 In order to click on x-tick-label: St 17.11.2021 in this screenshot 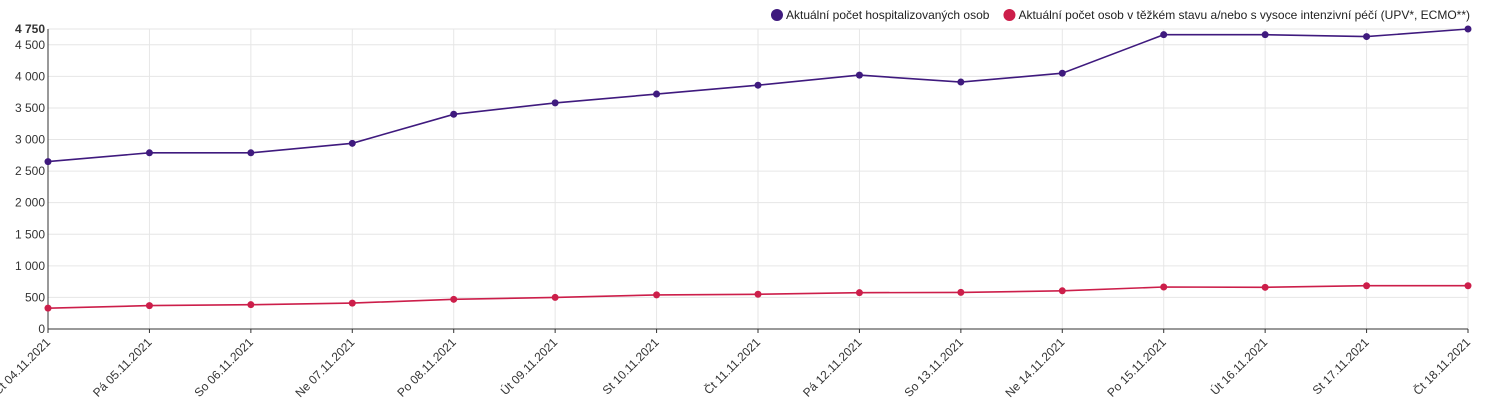, I will do `click(1341, 366)`.